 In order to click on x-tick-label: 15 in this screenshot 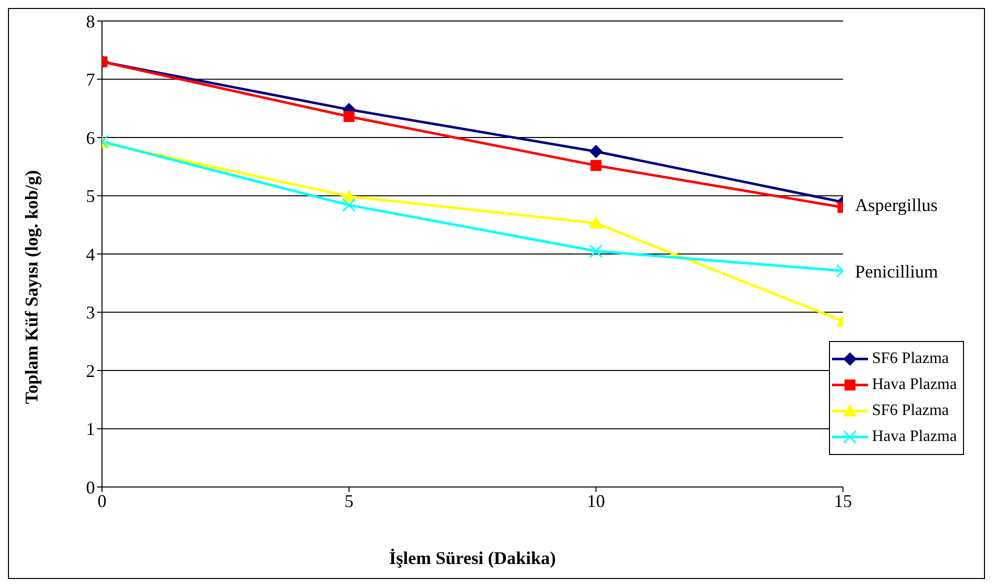, I will do `click(843, 500)`.